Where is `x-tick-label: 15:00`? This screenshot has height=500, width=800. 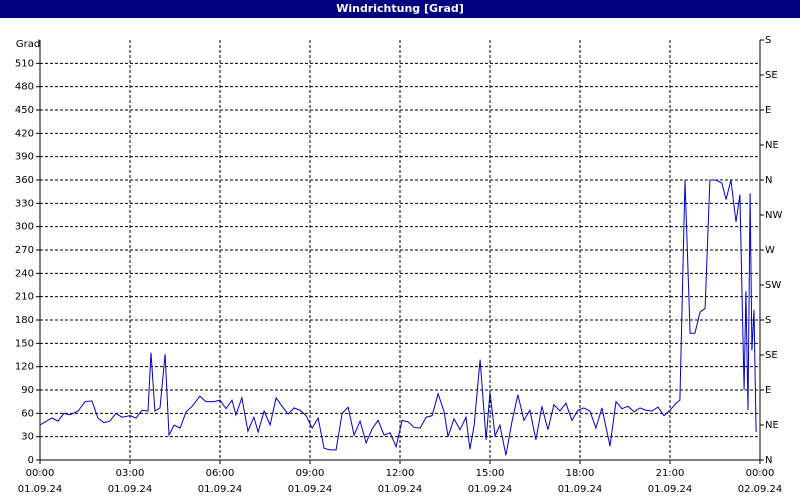
x-tick-label: 15:00 is located at coordinates (490, 473).